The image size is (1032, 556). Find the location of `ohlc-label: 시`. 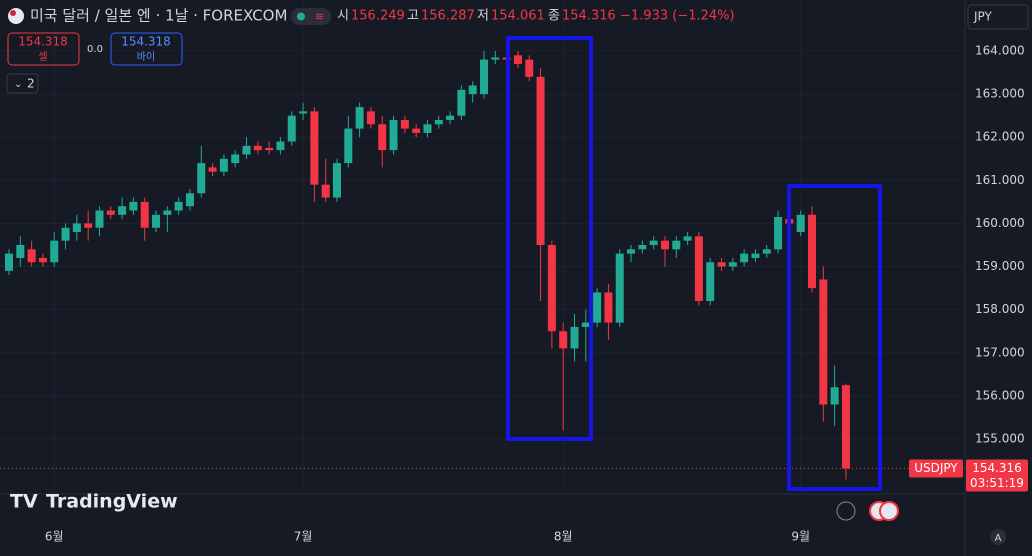

ohlc-label: 시 is located at coordinates (343, 16).